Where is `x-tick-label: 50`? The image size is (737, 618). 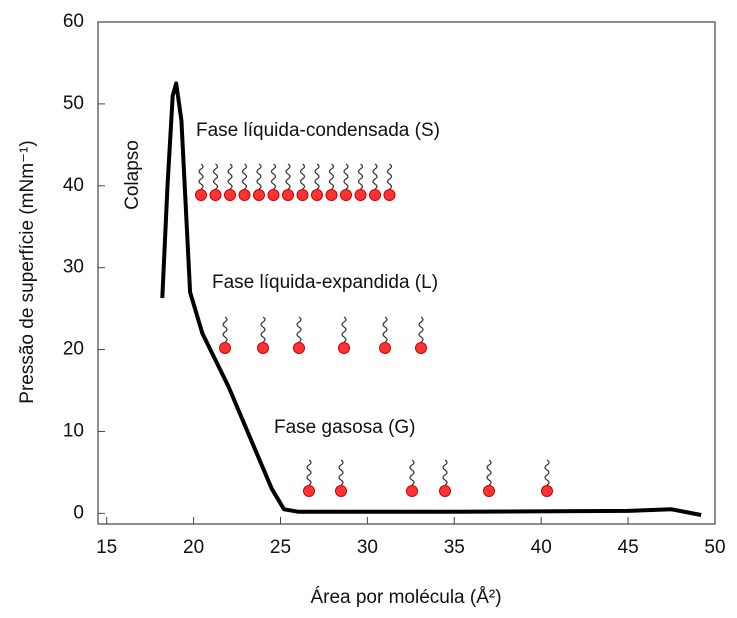
x-tick-label: 50 is located at coordinates (714, 547).